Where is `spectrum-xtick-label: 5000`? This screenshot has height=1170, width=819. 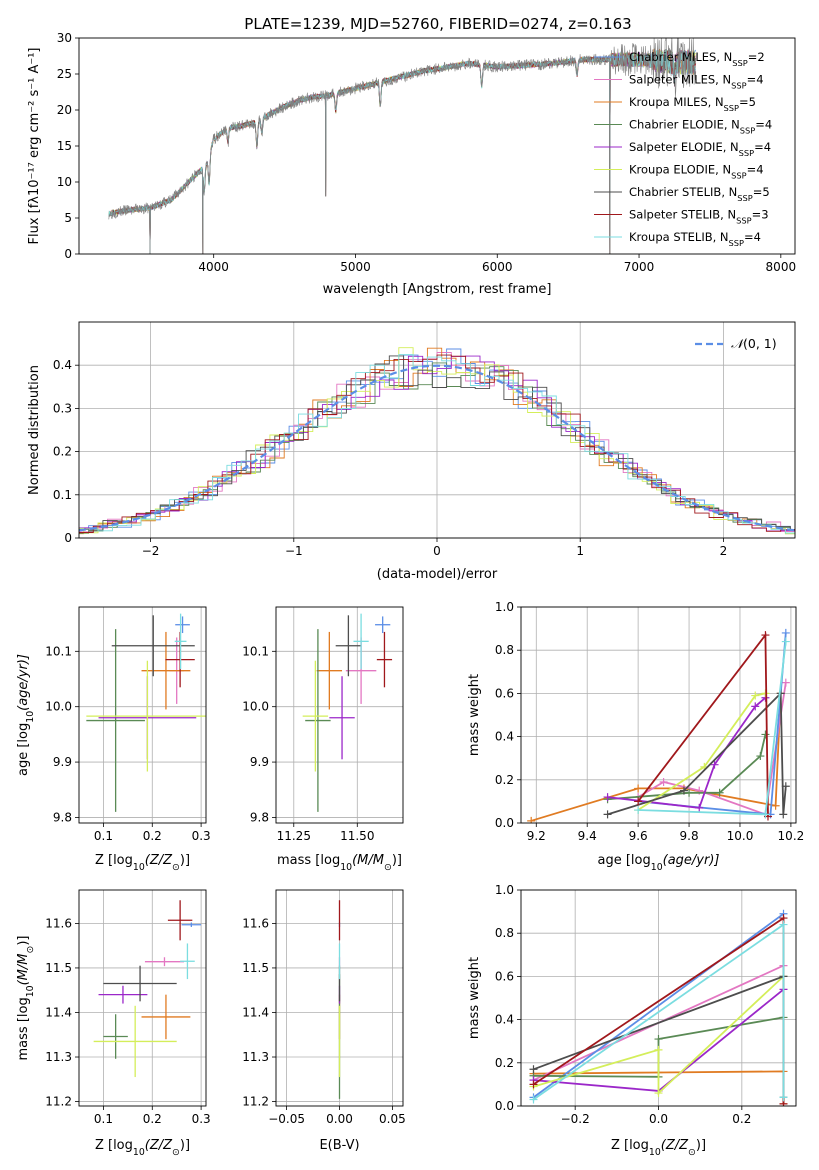
spectrum-xtick-label: 5000 is located at coordinates (355, 267).